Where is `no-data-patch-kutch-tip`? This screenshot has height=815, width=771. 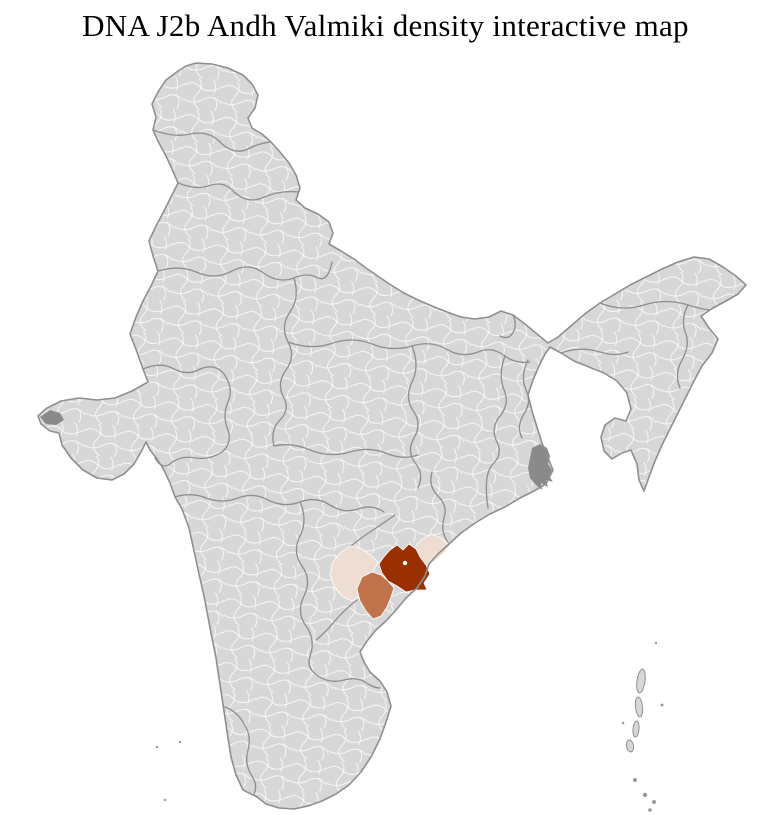
no-data-patch-kutch-tip is located at coordinates (52, 417).